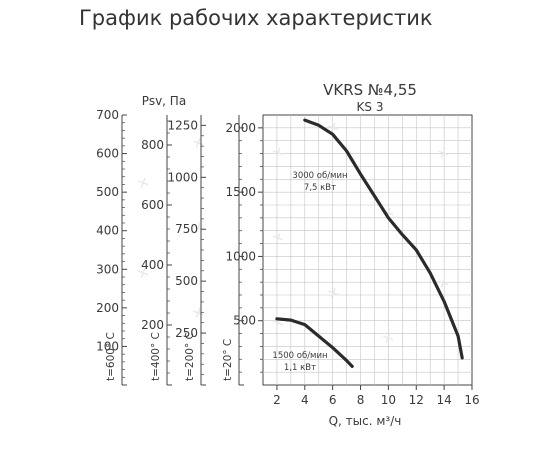  Describe the element at coordinates (277, 400) in the screenshot. I see `x-tick-label: 2` at that location.